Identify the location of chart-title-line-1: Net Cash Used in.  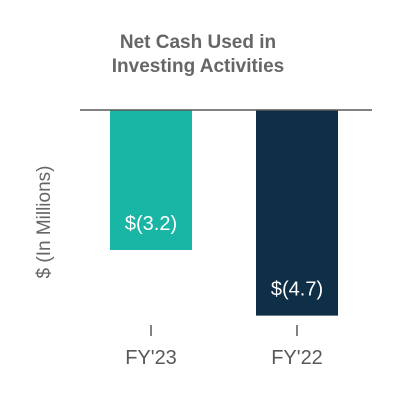
(198, 42).